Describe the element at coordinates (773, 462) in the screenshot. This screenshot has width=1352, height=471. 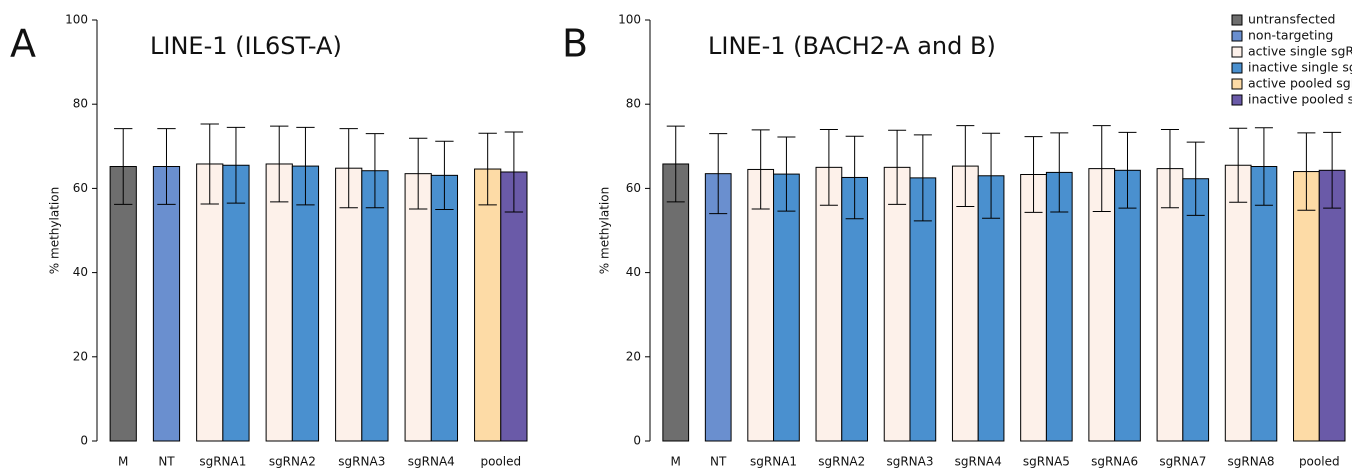
I see `x-tick-label: sgRNA1` at that location.